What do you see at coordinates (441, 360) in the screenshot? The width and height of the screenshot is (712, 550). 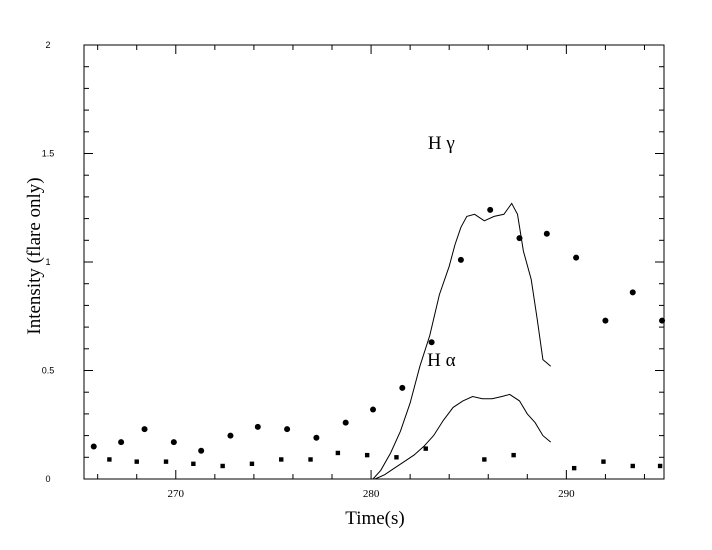 I see `annotation-label: H α` at bounding box center [441, 360].